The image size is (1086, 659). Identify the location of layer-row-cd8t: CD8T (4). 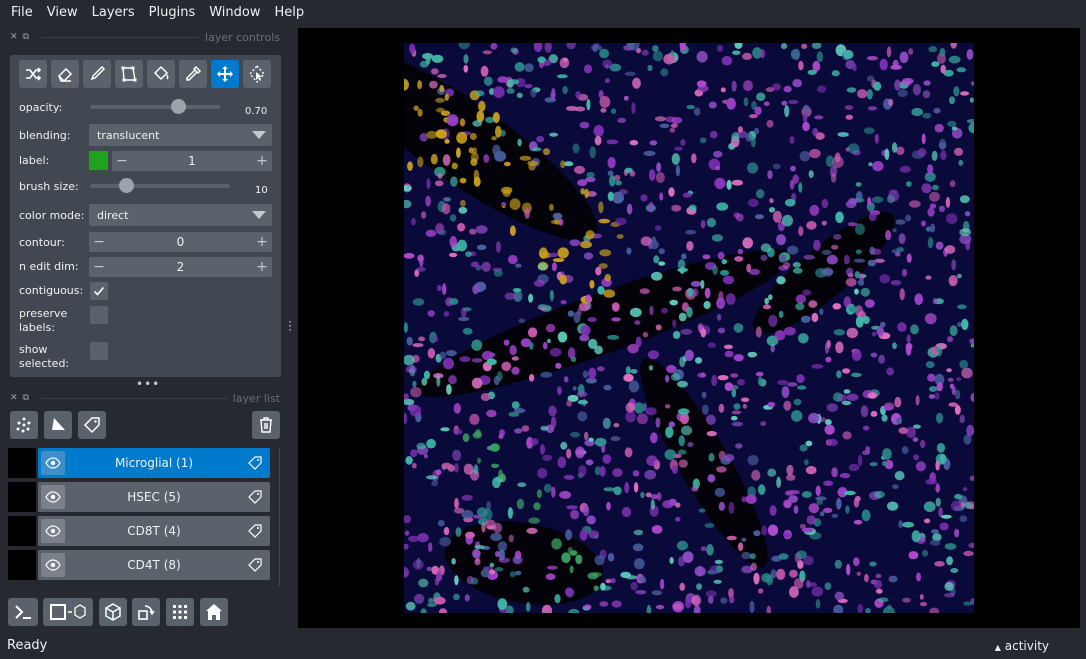
(139, 531).